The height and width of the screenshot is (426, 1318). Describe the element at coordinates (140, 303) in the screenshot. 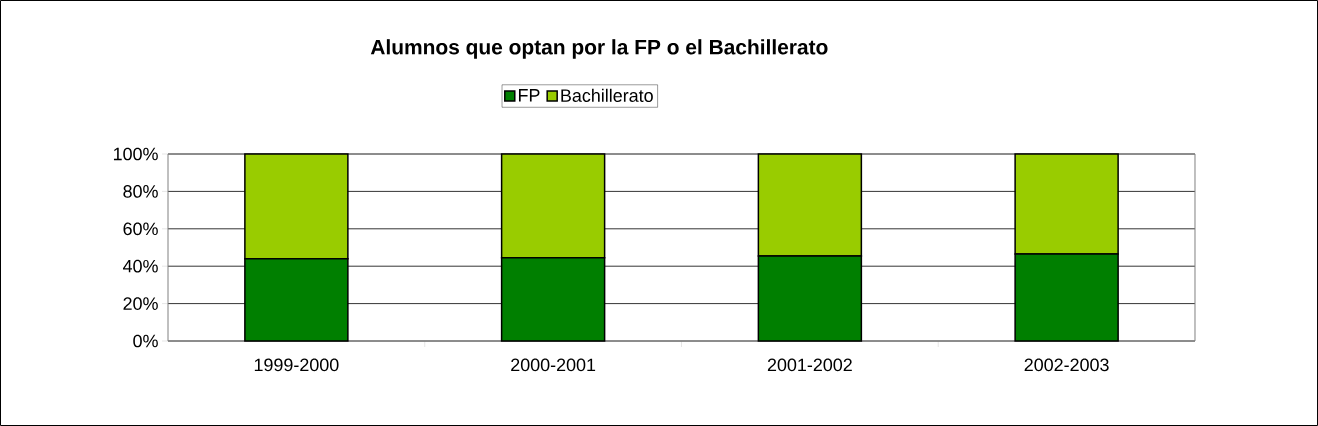

I see `y-tick-label: 20%` at that location.